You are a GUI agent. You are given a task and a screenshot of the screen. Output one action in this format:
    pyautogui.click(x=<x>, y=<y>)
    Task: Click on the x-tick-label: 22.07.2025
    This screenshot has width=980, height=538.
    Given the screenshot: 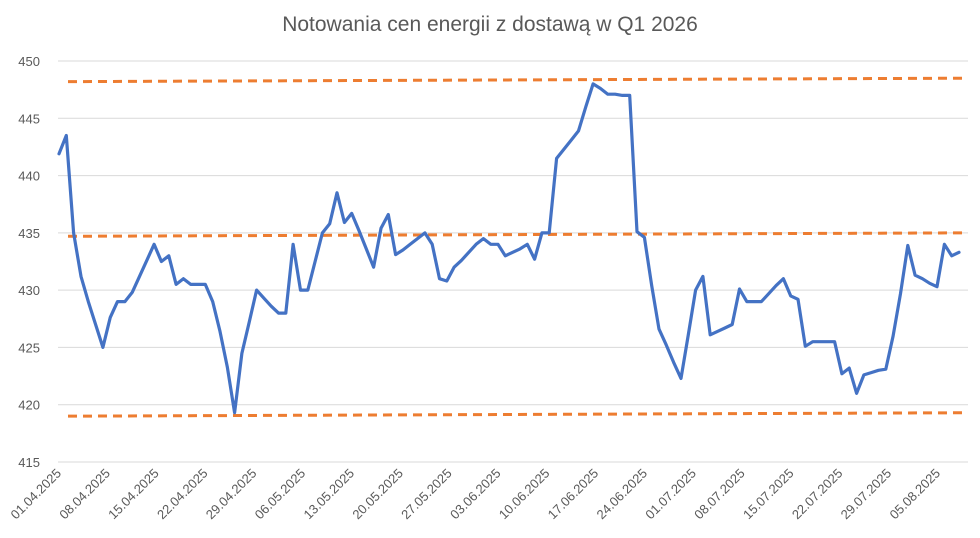 What is the action you would take?
    pyautogui.click(x=817, y=494)
    